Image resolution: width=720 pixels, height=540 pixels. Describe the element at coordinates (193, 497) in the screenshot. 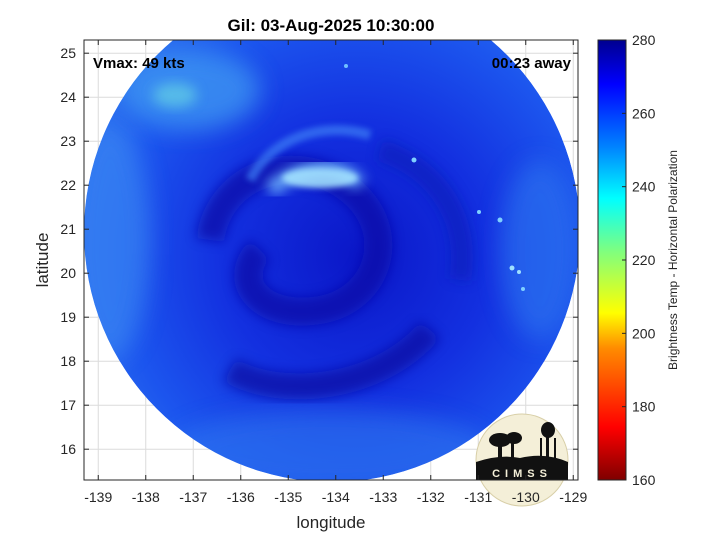

I see `x-tick-label: -137` at that location.